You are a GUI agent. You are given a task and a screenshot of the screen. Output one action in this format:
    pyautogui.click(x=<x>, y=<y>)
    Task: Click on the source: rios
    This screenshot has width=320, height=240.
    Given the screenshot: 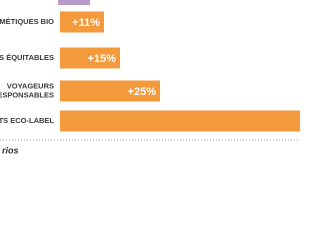 What is the action you would take?
    pyautogui.click(x=10, y=150)
    